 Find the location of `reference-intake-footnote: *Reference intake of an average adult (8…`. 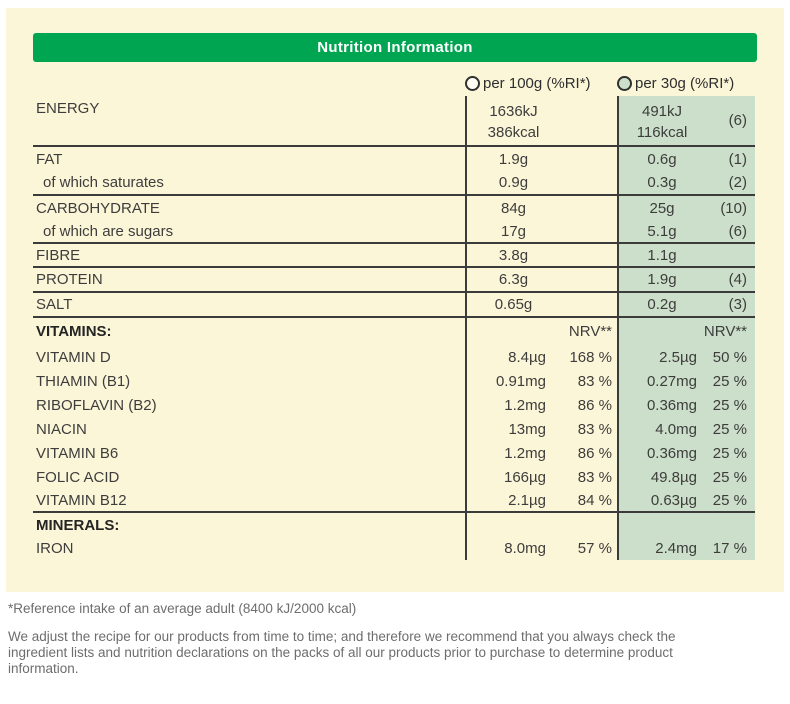

reference-intake-footnote: *Reference intake of an average adult (8… is located at coordinates (182, 608).